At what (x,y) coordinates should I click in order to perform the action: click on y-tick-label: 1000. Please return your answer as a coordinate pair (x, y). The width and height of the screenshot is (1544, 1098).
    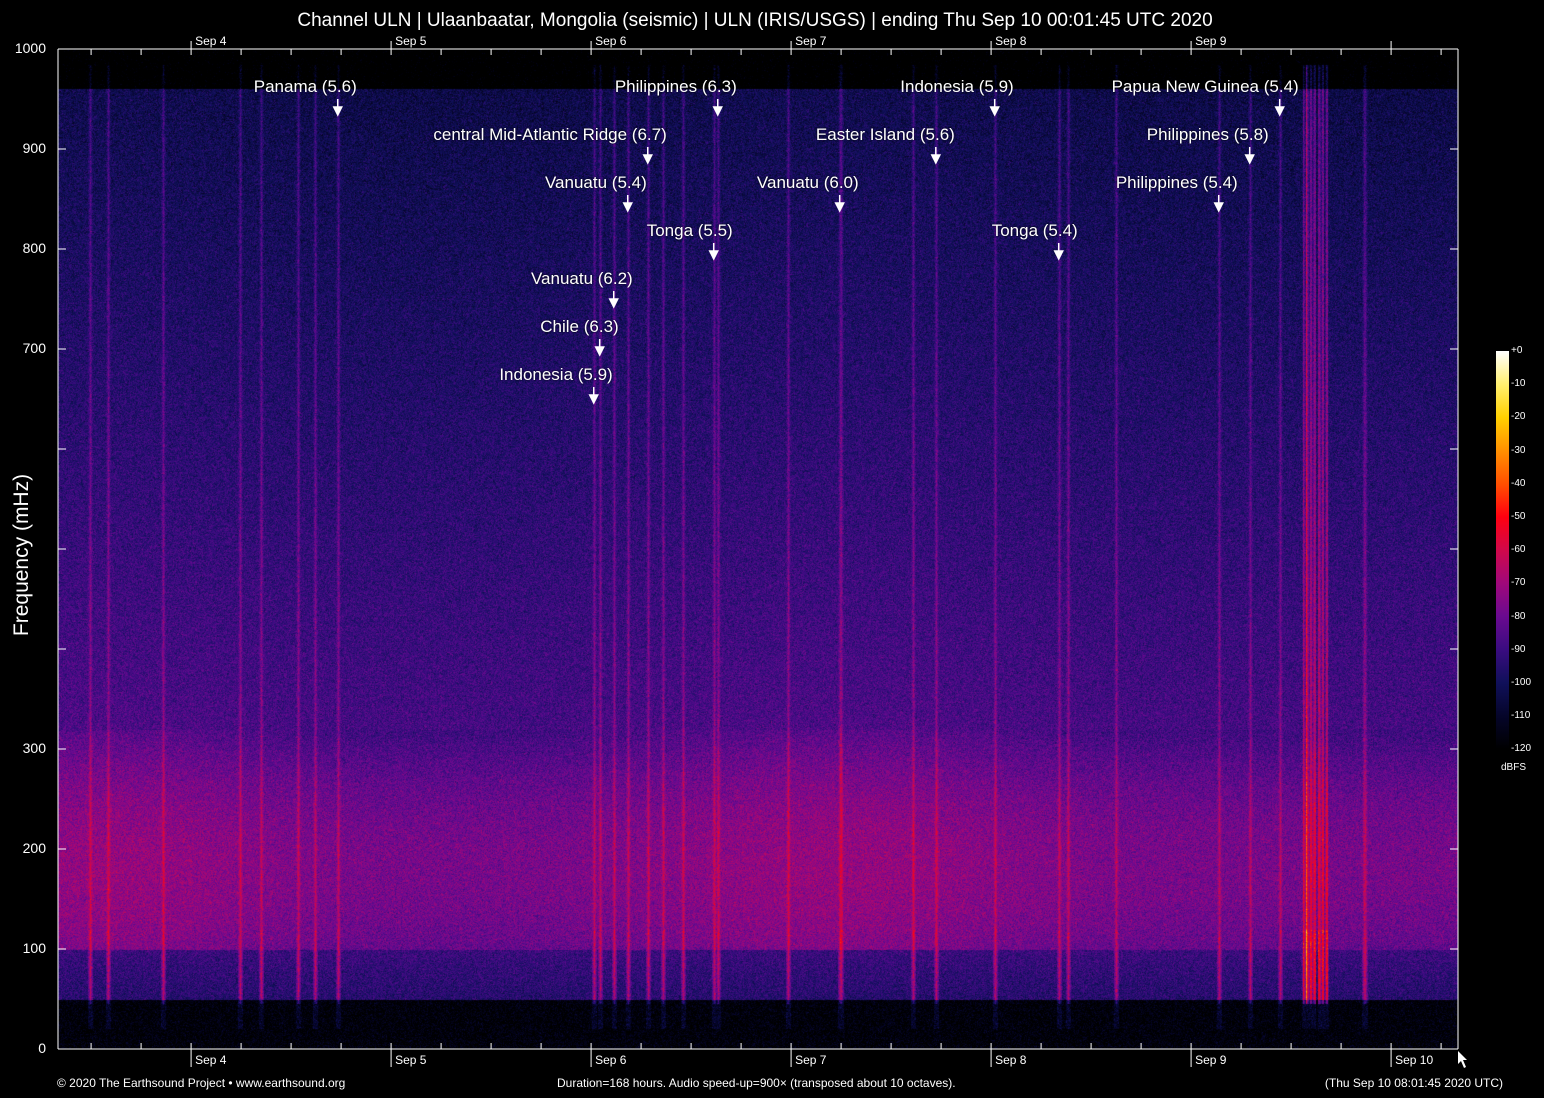
    Looking at the image, I should click on (26, 48).